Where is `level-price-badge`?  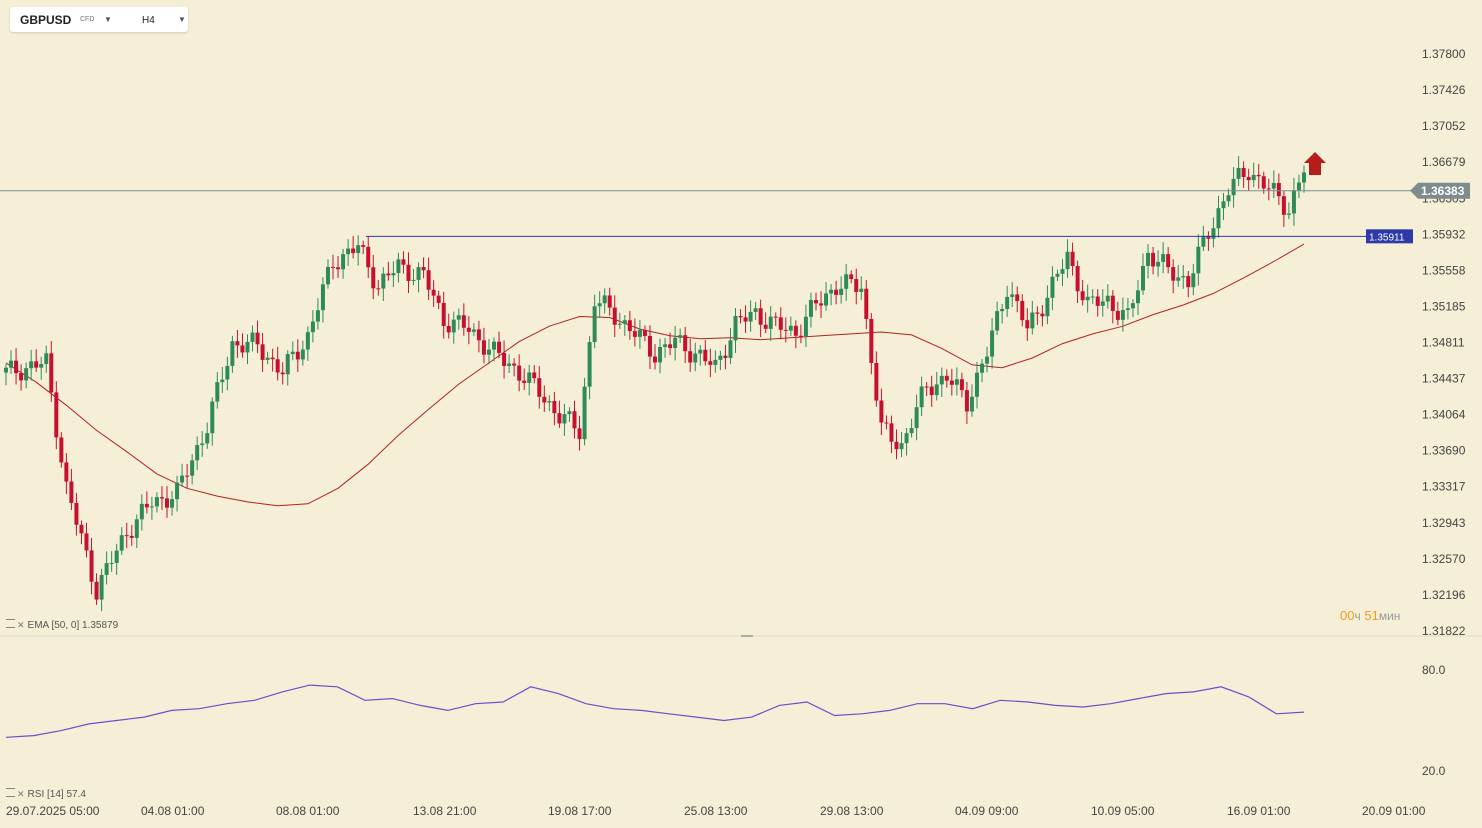
level-price-badge is located at coordinates (1389, 236).